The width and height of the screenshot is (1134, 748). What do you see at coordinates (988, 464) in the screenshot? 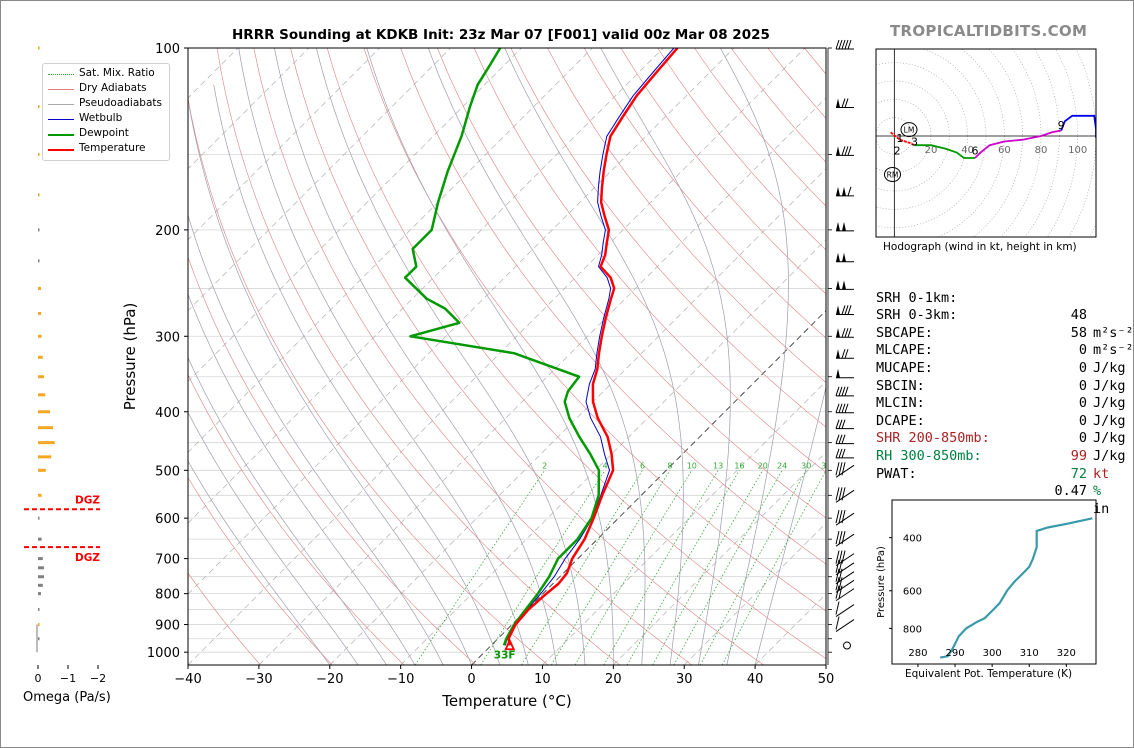
I see `stat-row-rh: RH 300-850mb: 72 %` at bounding box center [988, 464].